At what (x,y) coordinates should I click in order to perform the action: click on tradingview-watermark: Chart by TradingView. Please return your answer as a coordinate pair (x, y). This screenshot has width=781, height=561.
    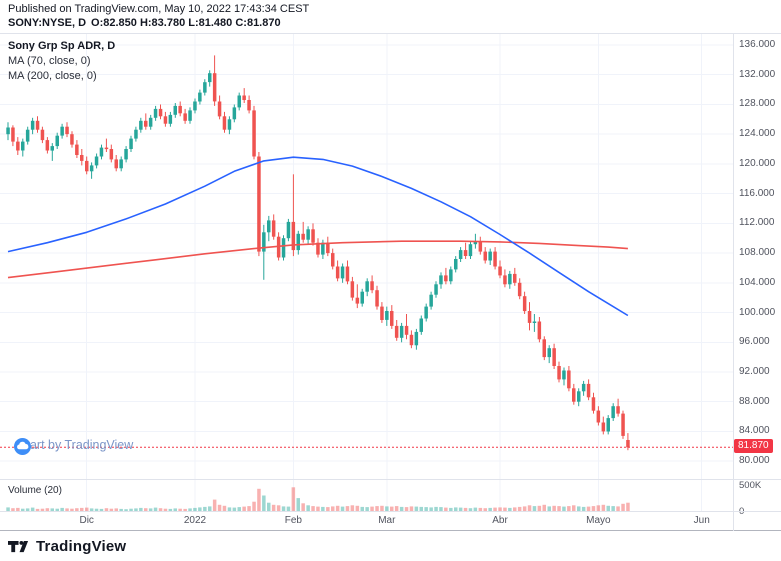
    Looking at the image, I should click on (74, 446).